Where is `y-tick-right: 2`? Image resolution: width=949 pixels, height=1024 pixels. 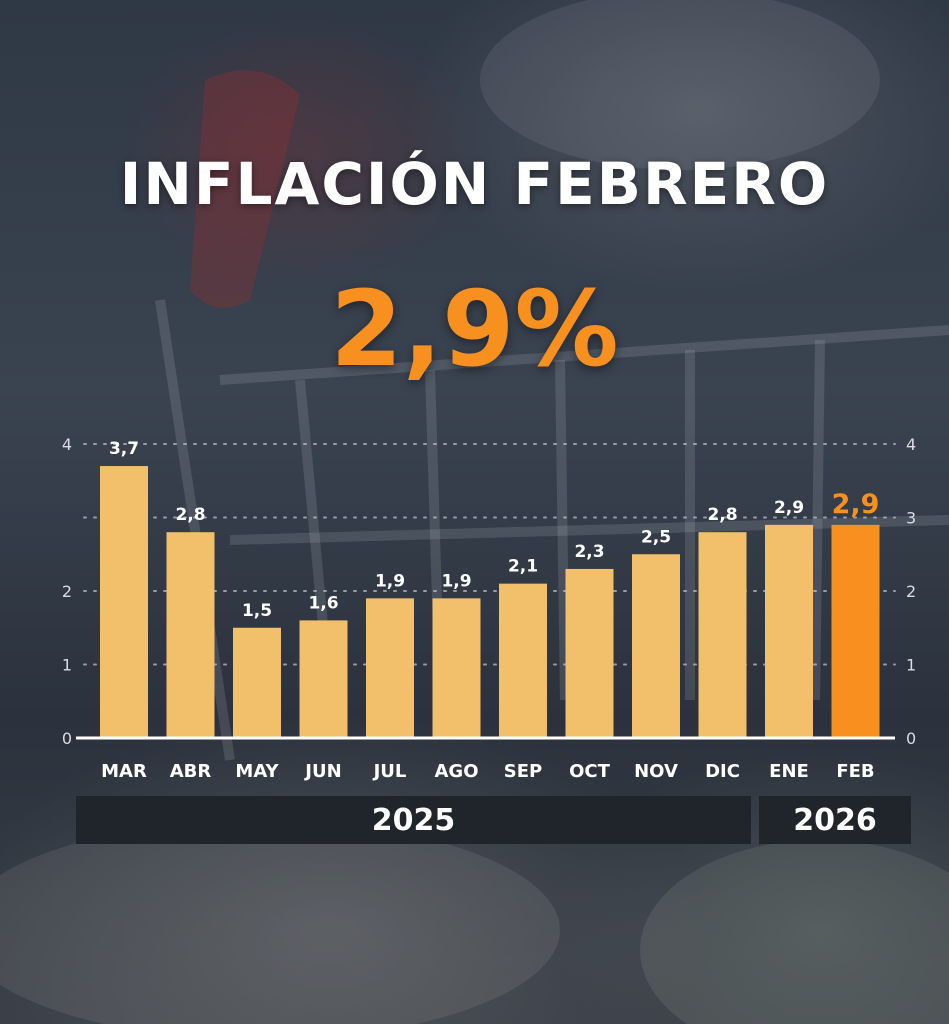 y-tick-right: 2 is located at coordinates (911, 591).